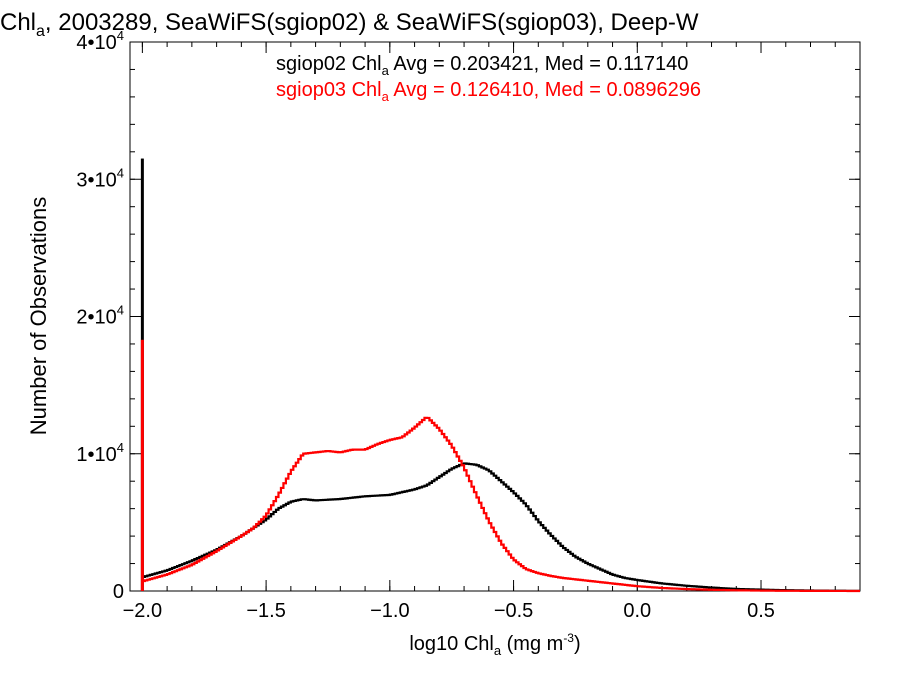 The height and width of the screenshot is (675, 900). Describe the element at coordinates (637, 611) in the screenshot. I see `x-tick-label: 0.0` at that location.